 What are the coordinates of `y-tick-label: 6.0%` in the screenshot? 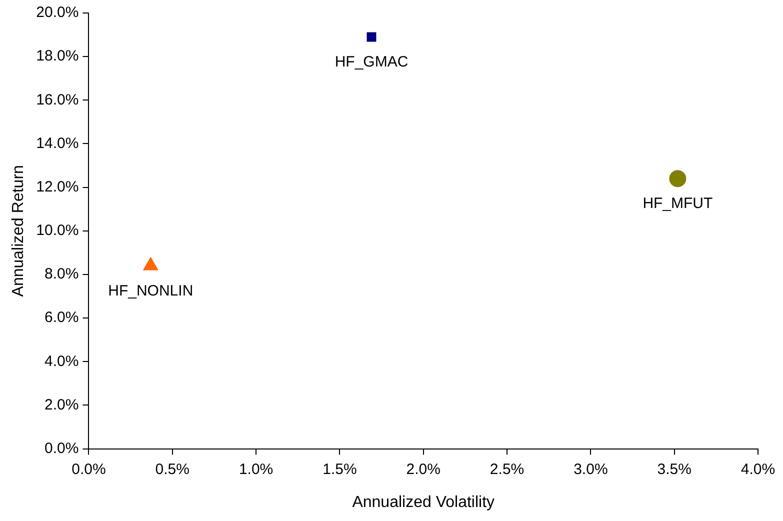 It's located at (61, 317).